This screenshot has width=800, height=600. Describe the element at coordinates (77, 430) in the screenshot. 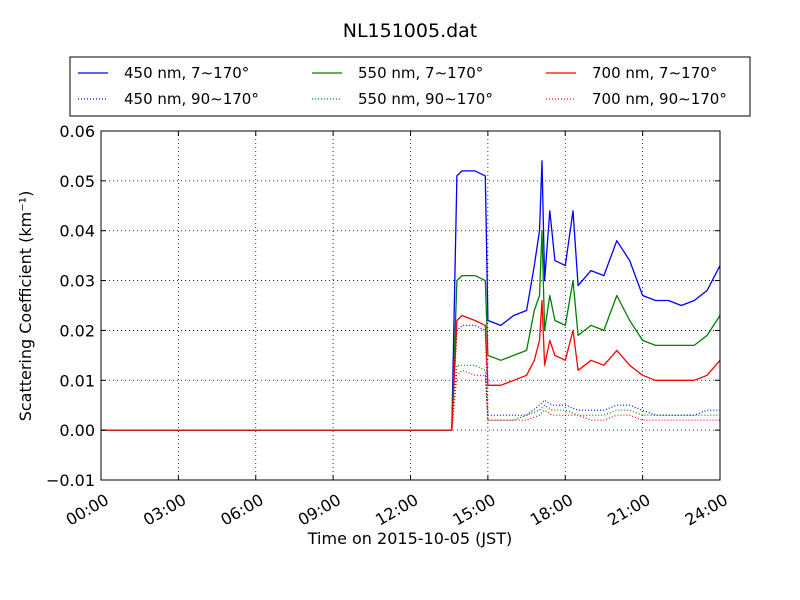

I see `y-tick-label: 0.00` at that location.